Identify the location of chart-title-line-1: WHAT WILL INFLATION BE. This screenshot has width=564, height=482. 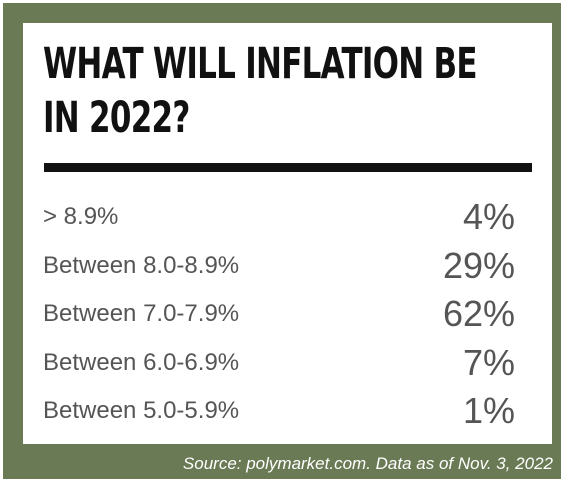
(260, 64).